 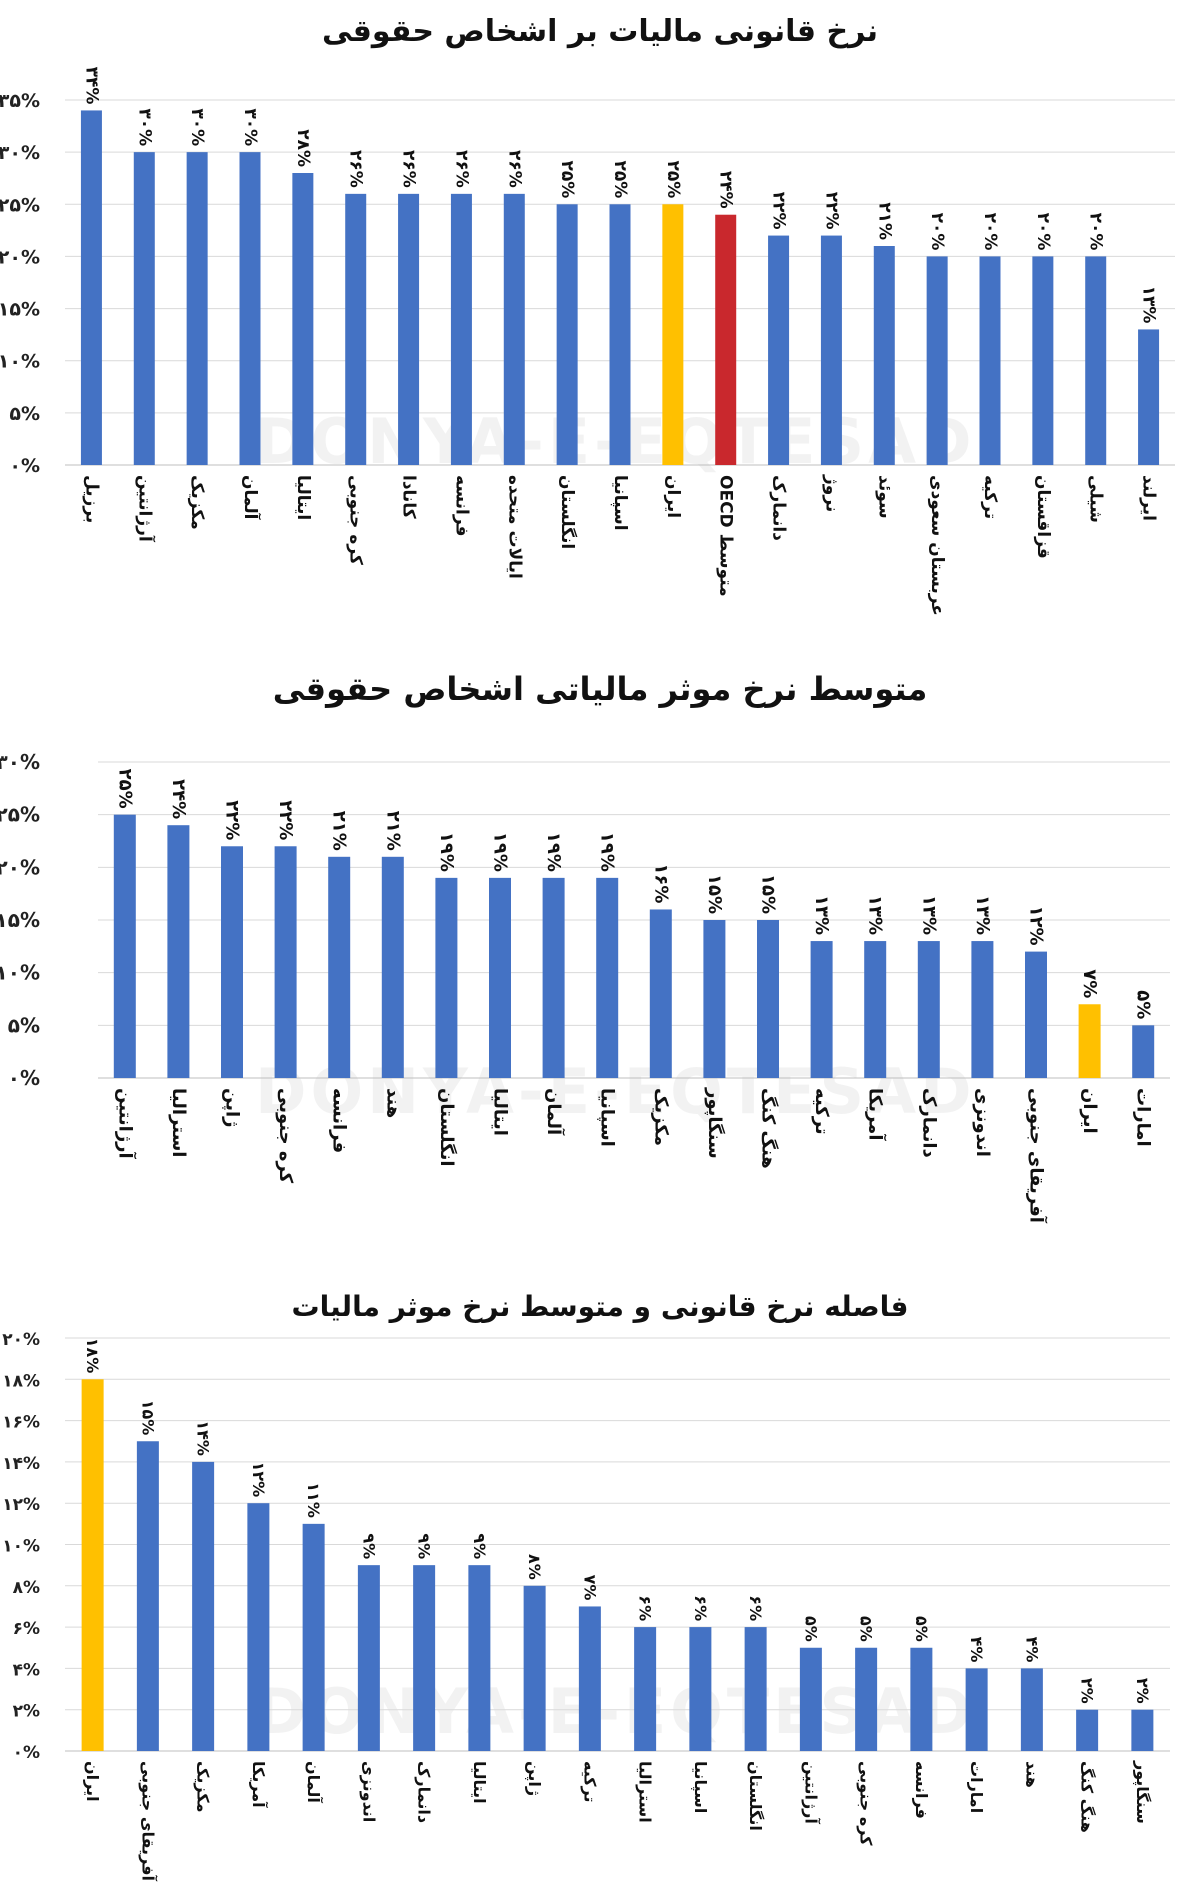 What do you see at coordinates (589, 1588) in the screenshot?
I see `value-label: ۷%` at bounding box center [589, 1588].